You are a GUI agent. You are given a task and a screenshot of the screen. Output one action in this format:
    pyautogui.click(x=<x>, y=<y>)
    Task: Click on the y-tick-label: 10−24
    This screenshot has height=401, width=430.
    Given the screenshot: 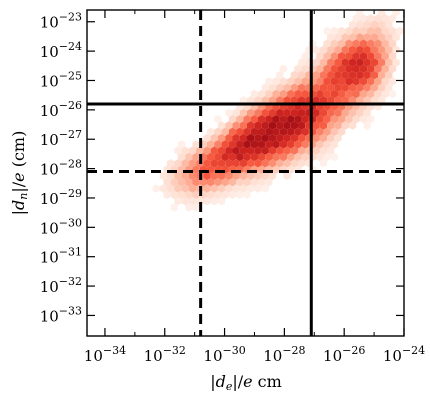 What is the action you would take?
    pyautogui.click(x=61, y=50)
    